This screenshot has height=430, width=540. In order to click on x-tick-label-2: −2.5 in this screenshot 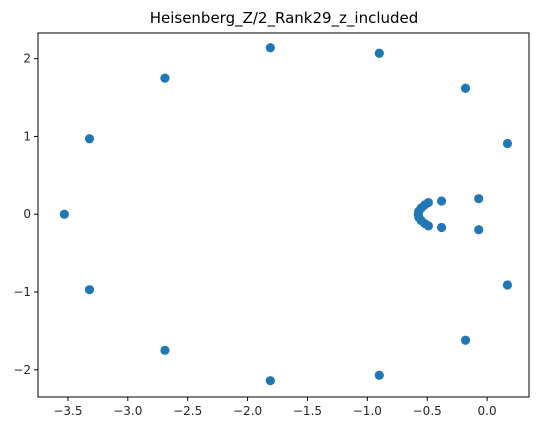, I will do `click(187, 411)`.